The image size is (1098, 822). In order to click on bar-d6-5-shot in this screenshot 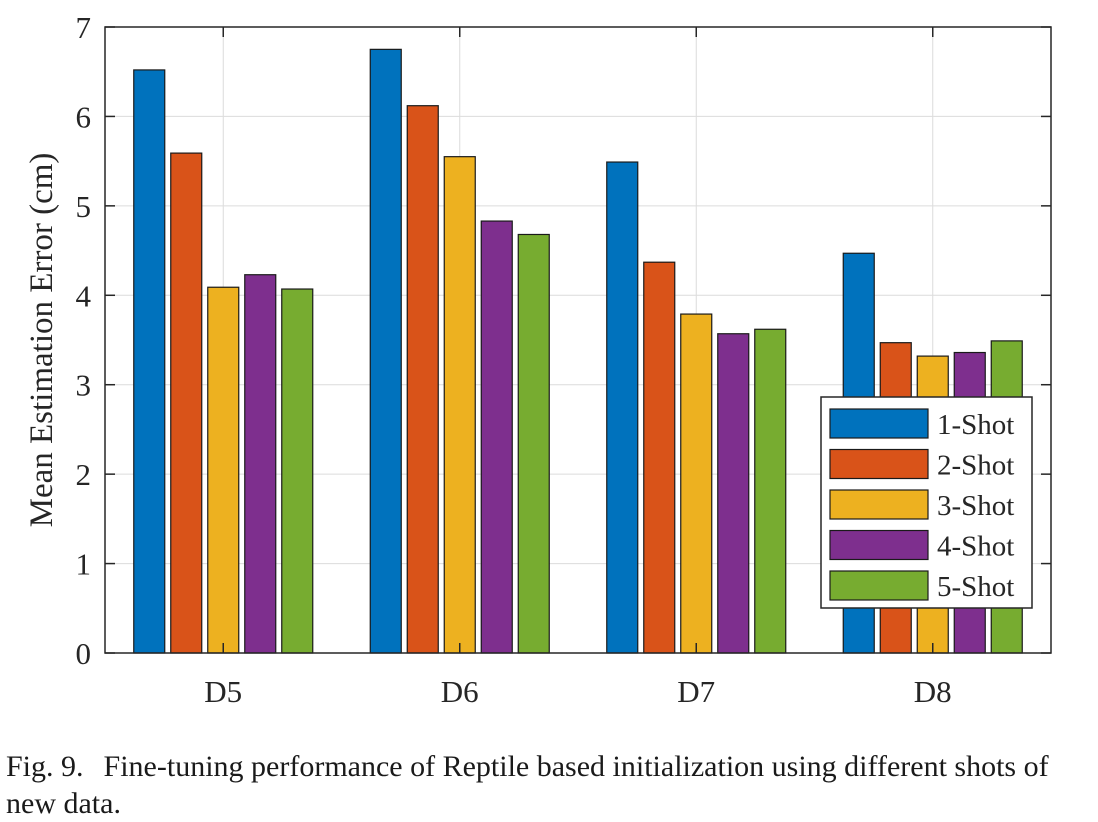, I will do `click(533, 443)`.